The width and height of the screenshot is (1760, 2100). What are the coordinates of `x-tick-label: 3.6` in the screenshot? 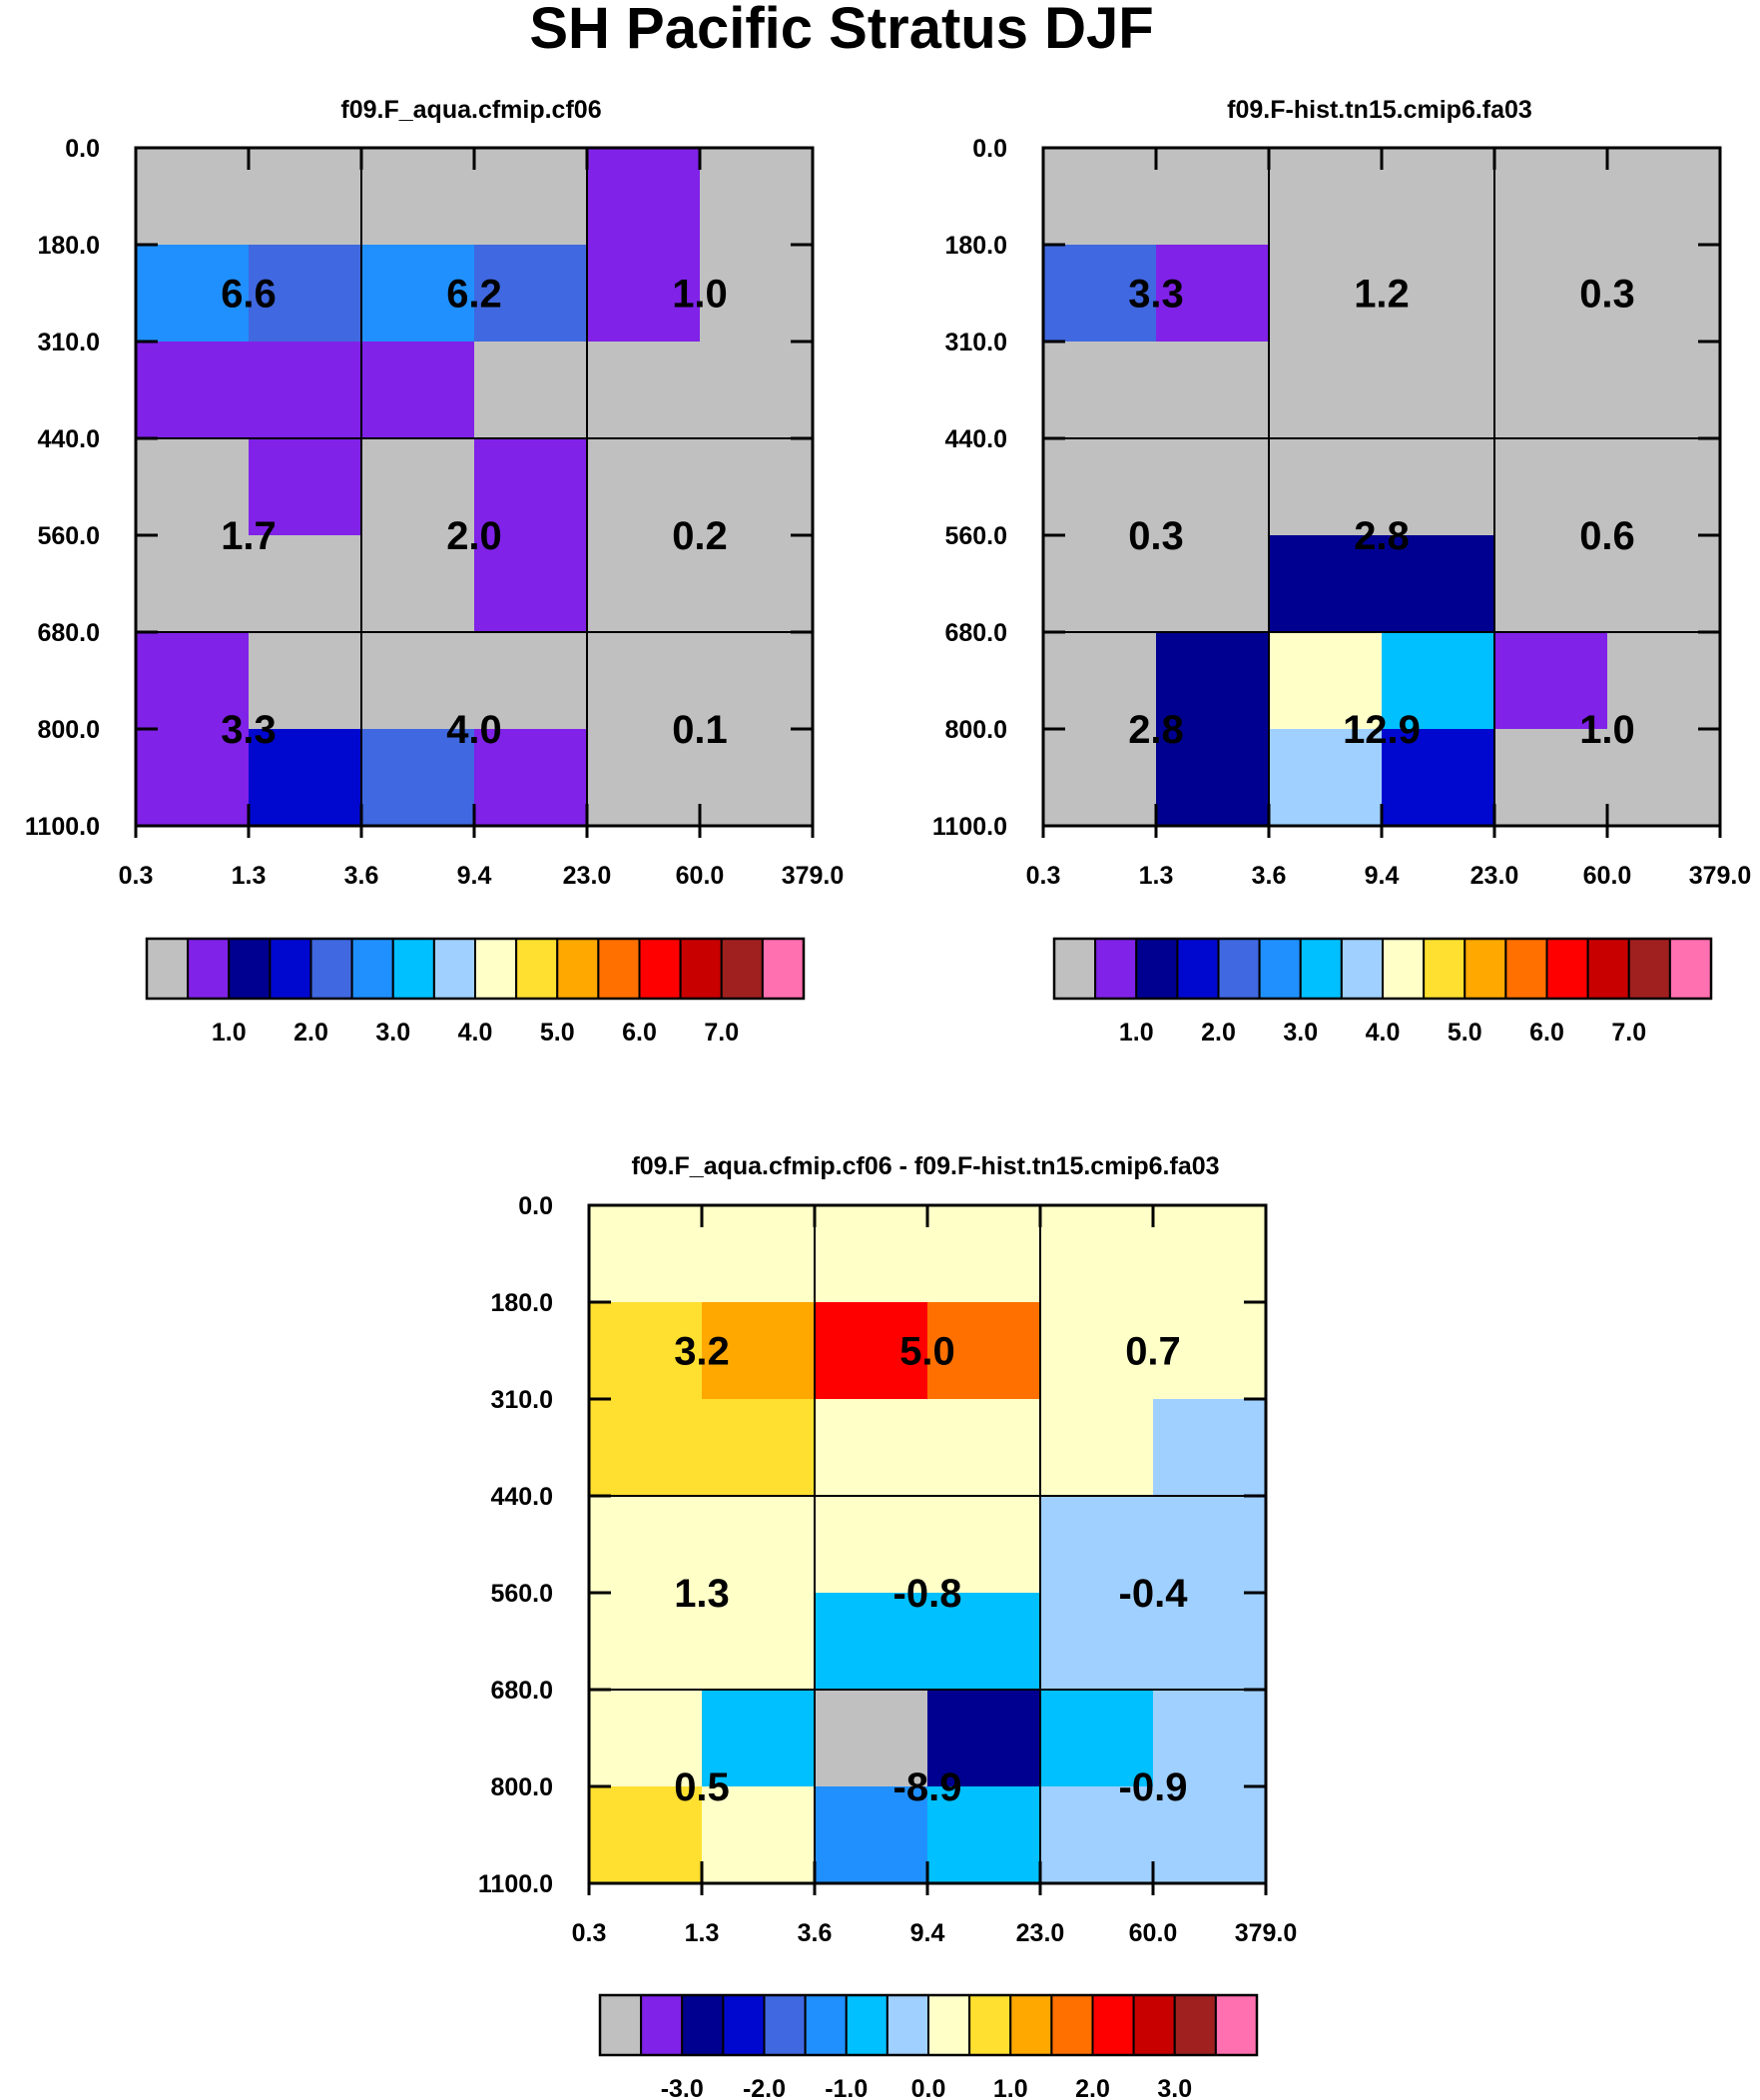 It's located at (1269, 876).